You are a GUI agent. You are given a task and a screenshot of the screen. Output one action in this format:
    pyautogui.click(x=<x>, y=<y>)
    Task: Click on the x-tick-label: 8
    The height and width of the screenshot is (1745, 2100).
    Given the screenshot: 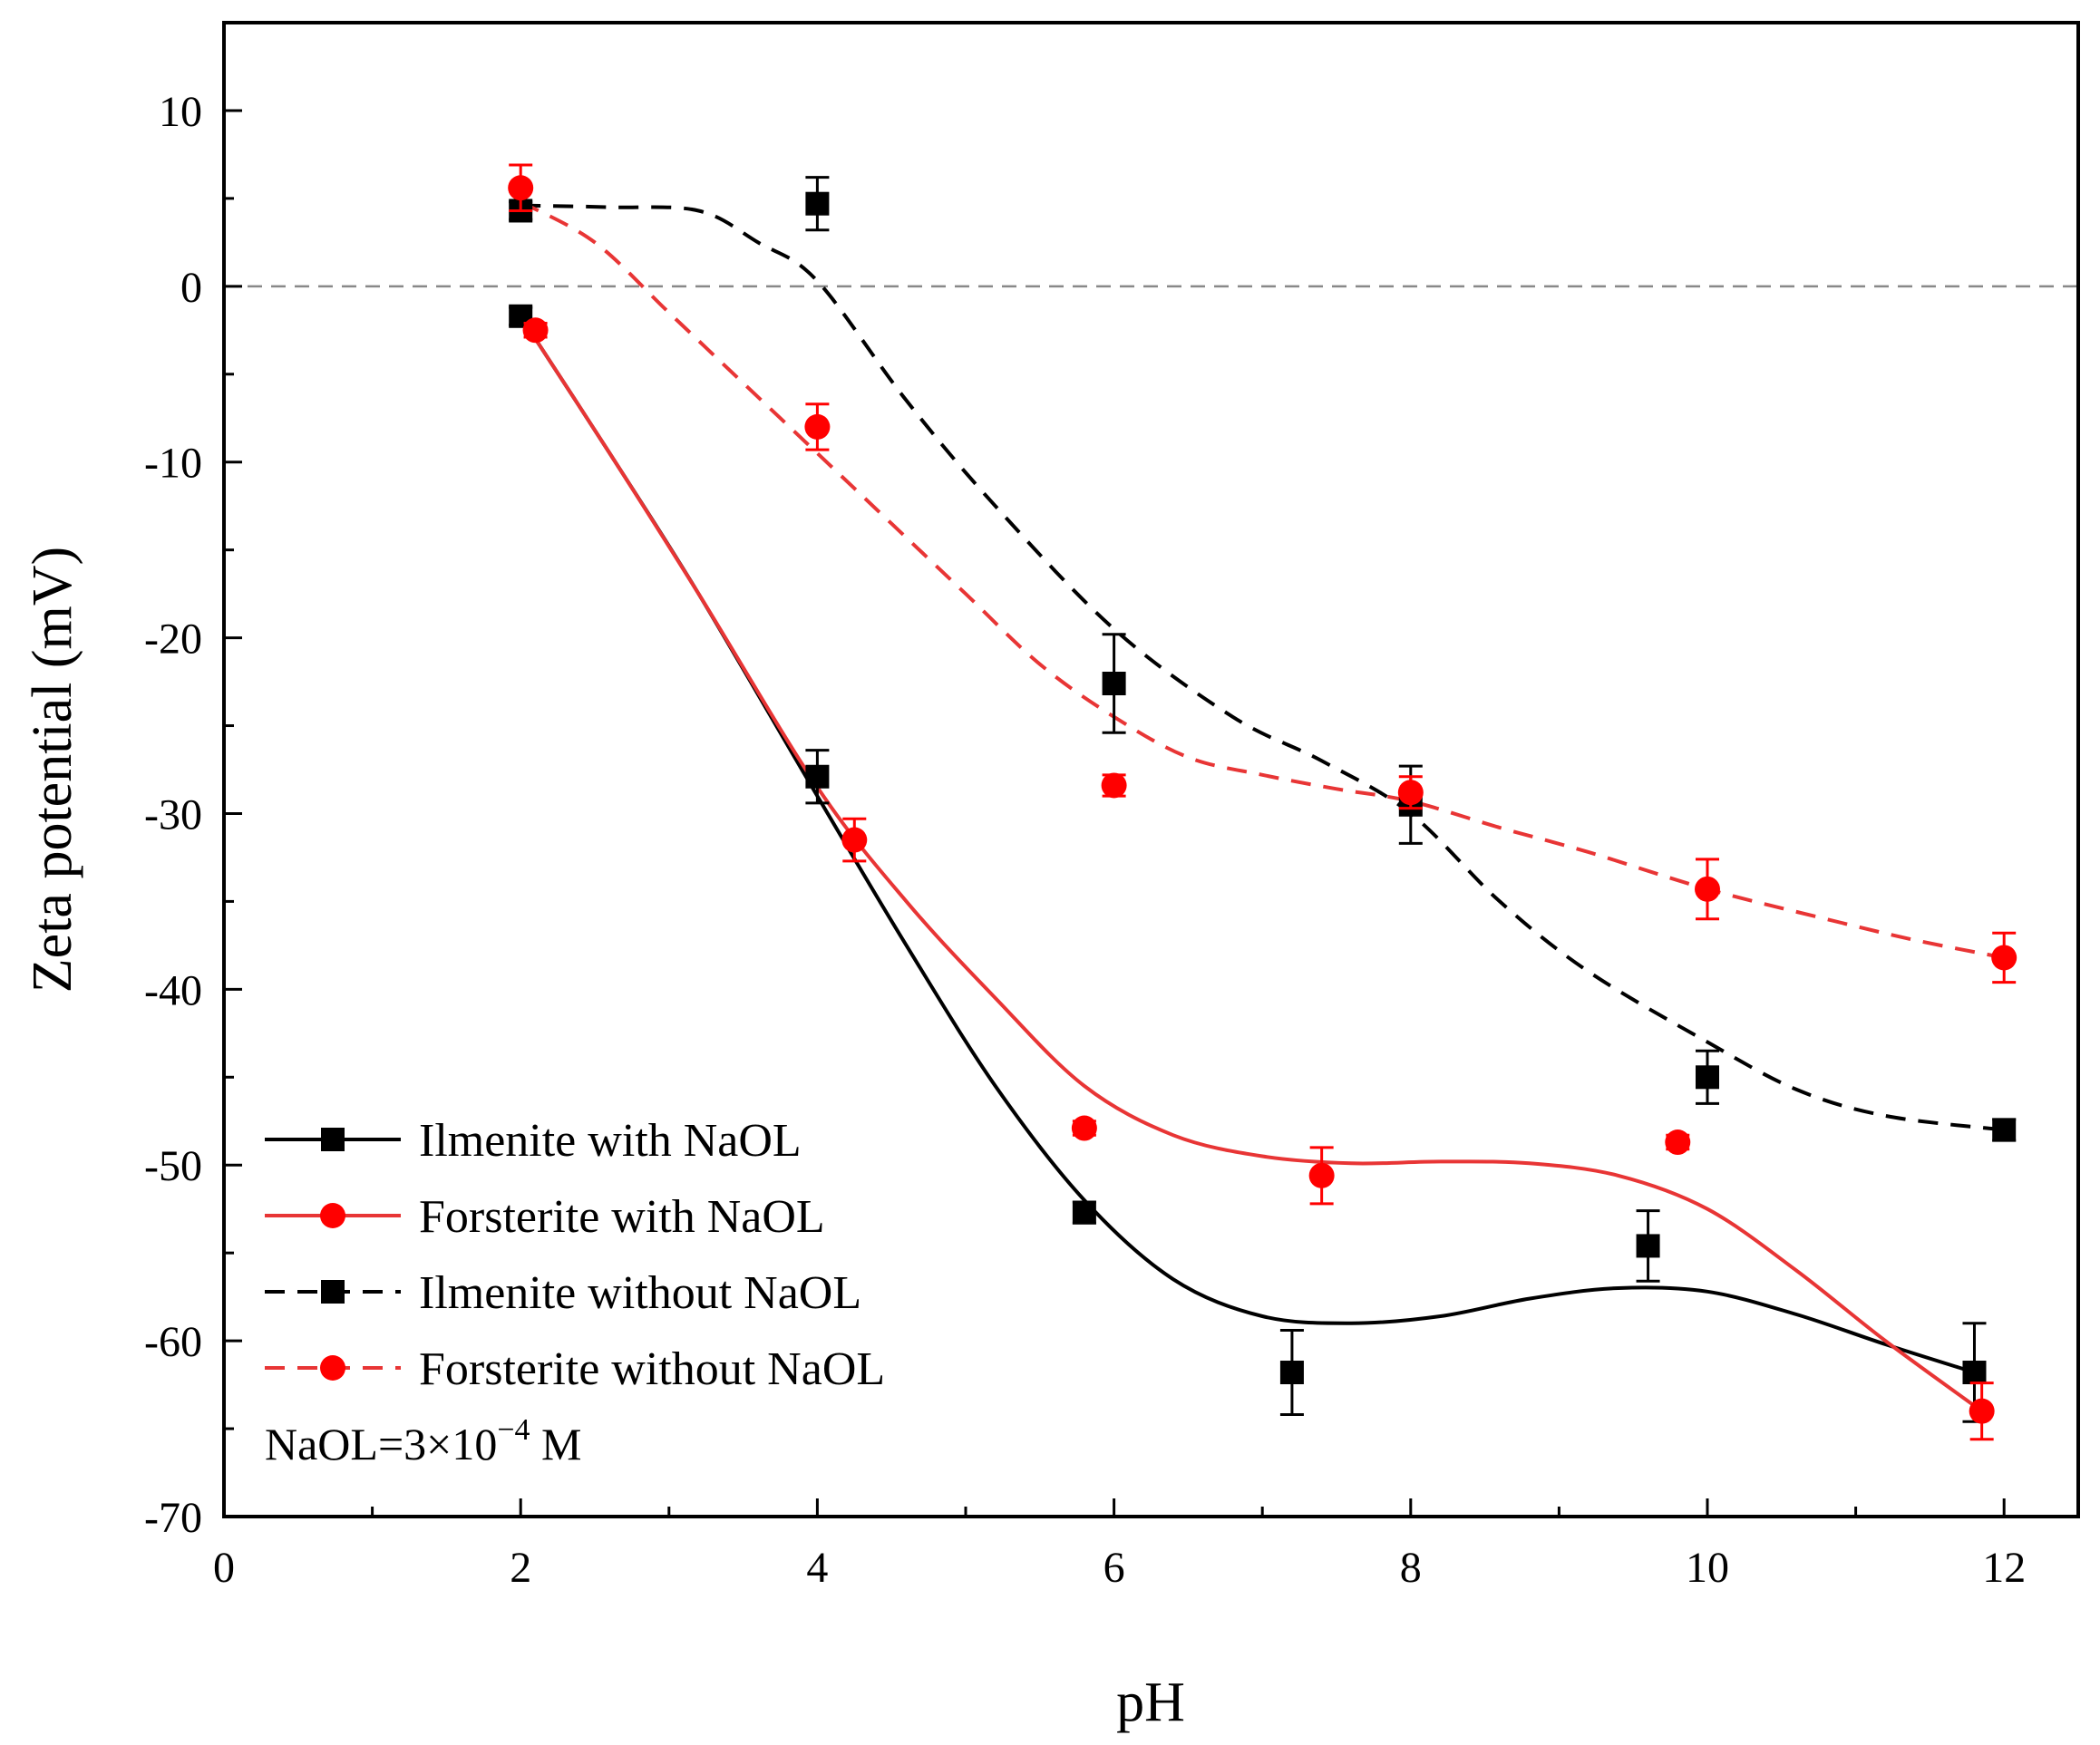 What is the action you would take?
    pyautogui.click(x=1411, y=1568)
    